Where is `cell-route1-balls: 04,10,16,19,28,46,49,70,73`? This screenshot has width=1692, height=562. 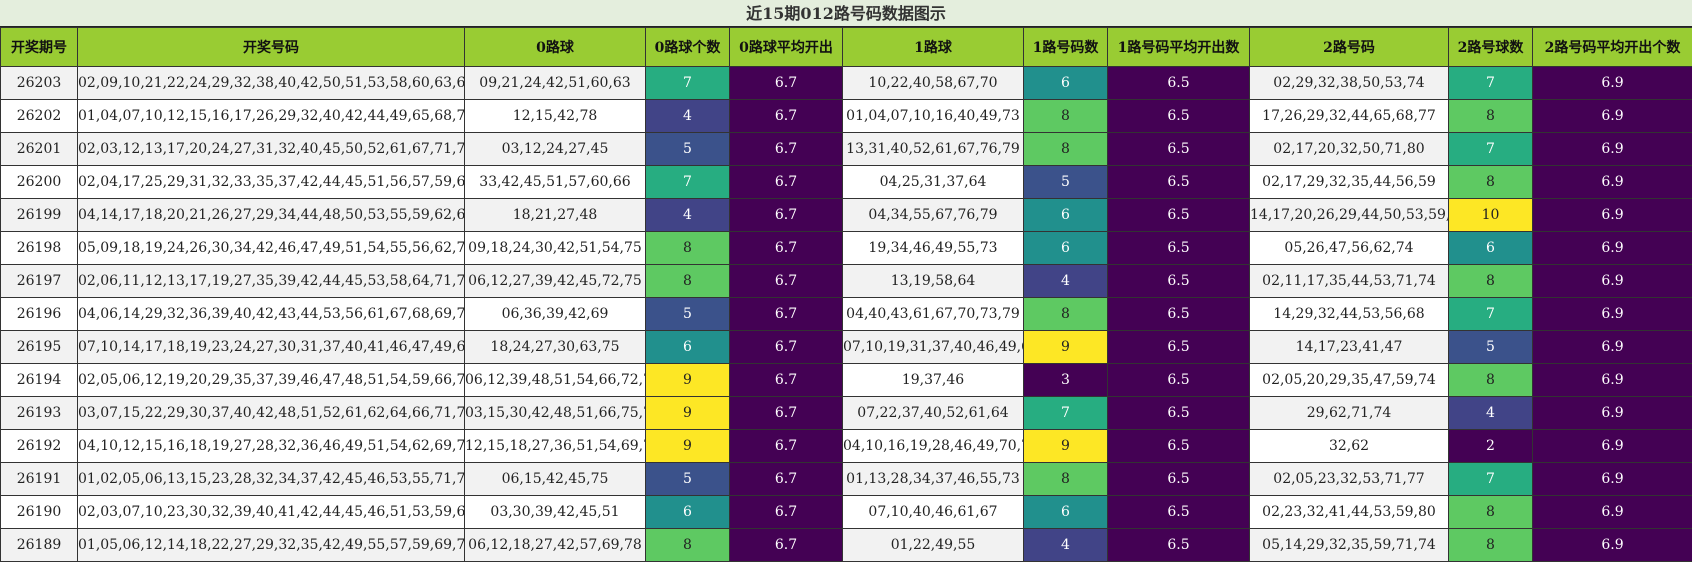 cell-route1-balls: 04,10,16,19,28,46,49,70,73 is located at coordinates (933, 446).